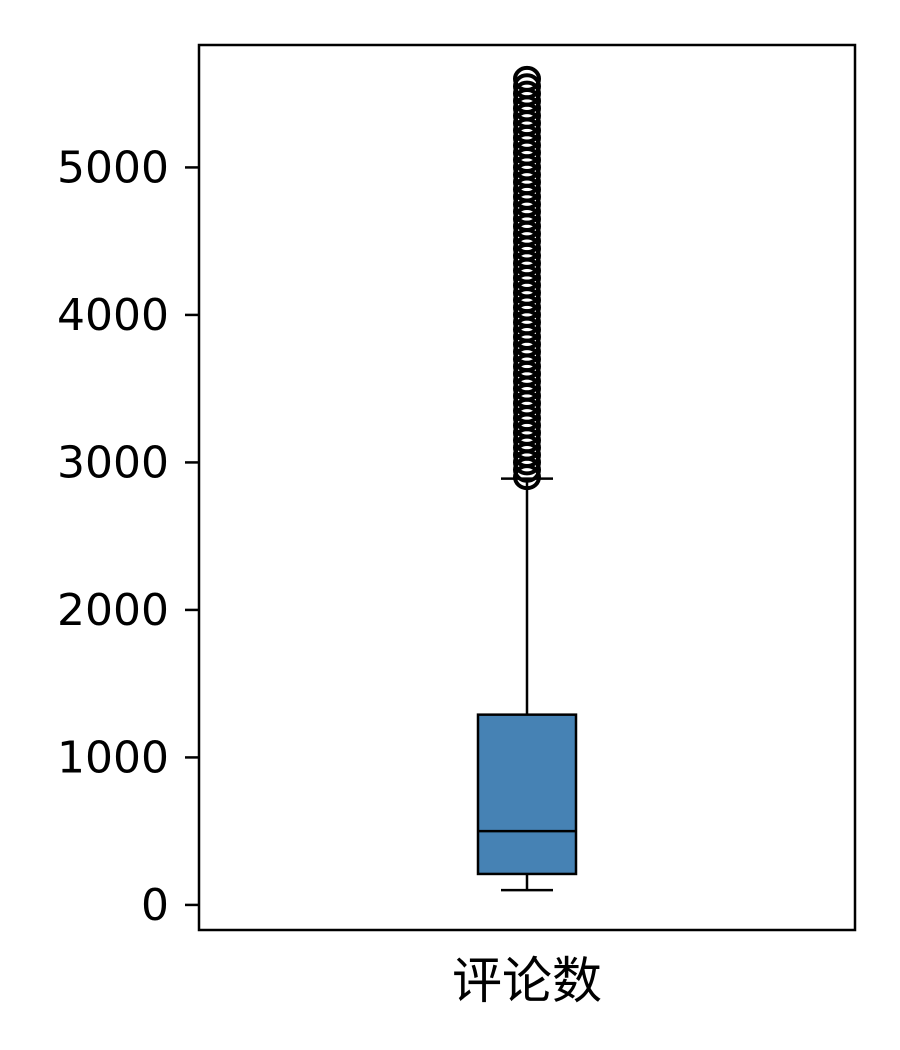  Describe the element at coordinates (113, 757) in the screenshot. I see `y-tick-label: 1000` at that location.